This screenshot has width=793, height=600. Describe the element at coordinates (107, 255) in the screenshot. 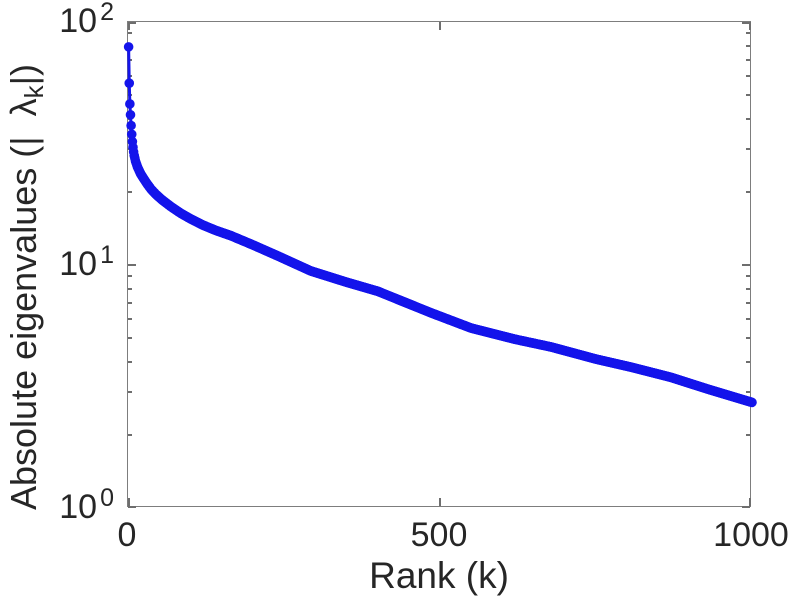

I see `y-tick-exponent: 1` at that location.